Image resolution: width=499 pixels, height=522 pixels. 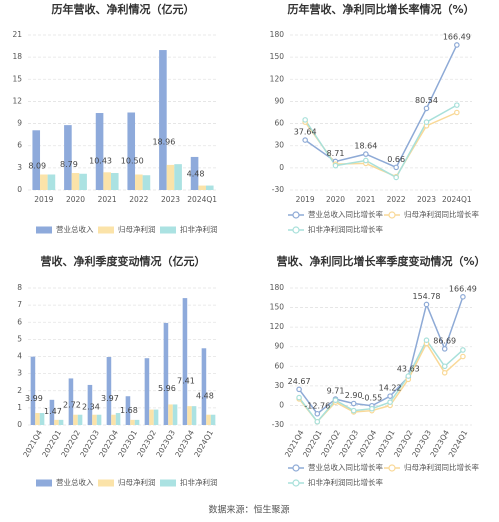 I want to click on value-label: 80.54, so click(x=426, y=100).